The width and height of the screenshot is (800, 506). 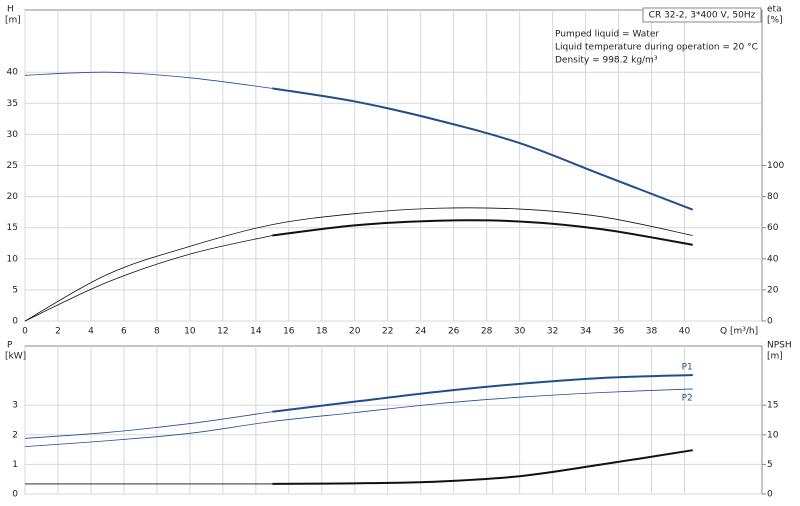 What do you see at coordinates (773, 228) in the screenshot?
I see `y2-tick-label: 60` at bounding box center [773, 228].